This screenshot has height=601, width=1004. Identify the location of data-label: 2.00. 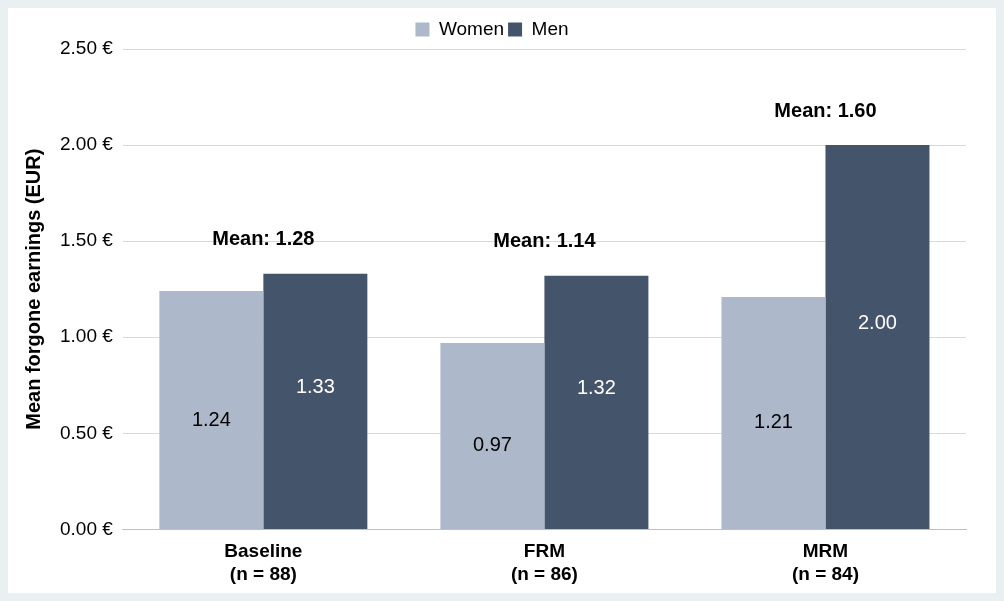
(877, 321).